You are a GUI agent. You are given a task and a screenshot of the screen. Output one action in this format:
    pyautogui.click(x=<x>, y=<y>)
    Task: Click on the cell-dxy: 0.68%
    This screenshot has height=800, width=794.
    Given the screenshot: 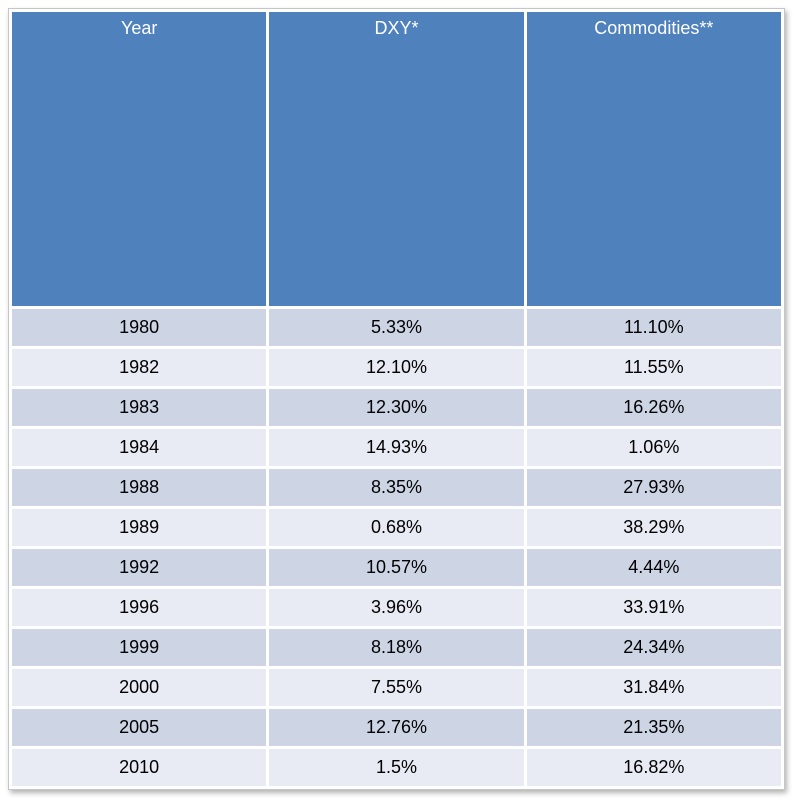 What is the action you would take?
    pyautogui.click(x=396, y=527)
    